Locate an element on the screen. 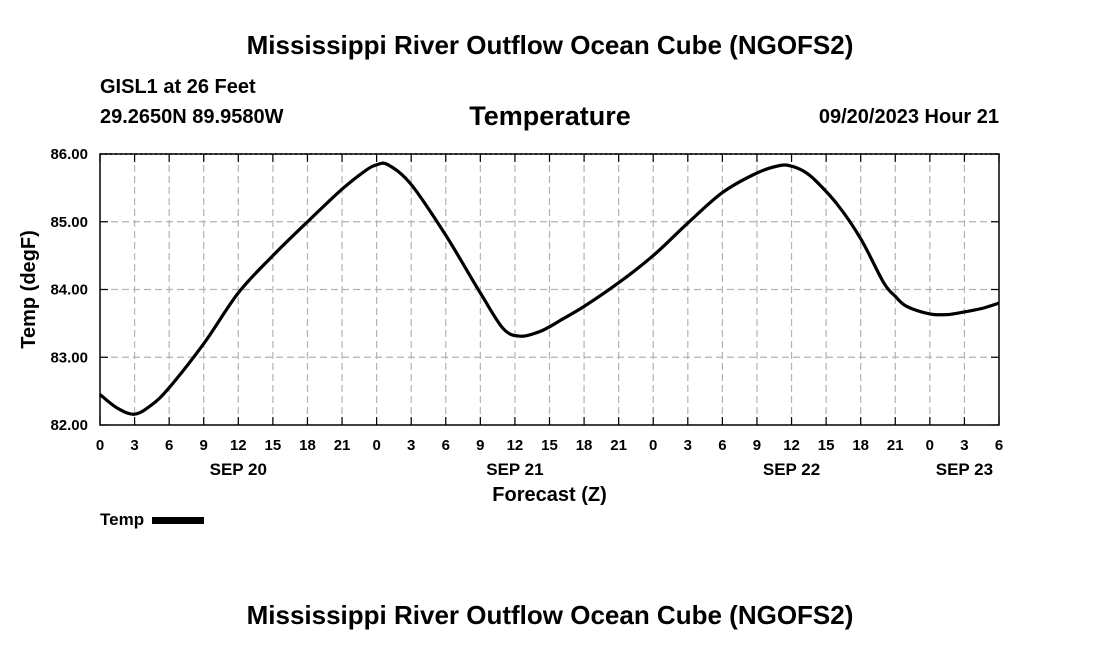 The image size is (1100, 650). y-tick-label: 84.00 is located at coordinates (69, 290).